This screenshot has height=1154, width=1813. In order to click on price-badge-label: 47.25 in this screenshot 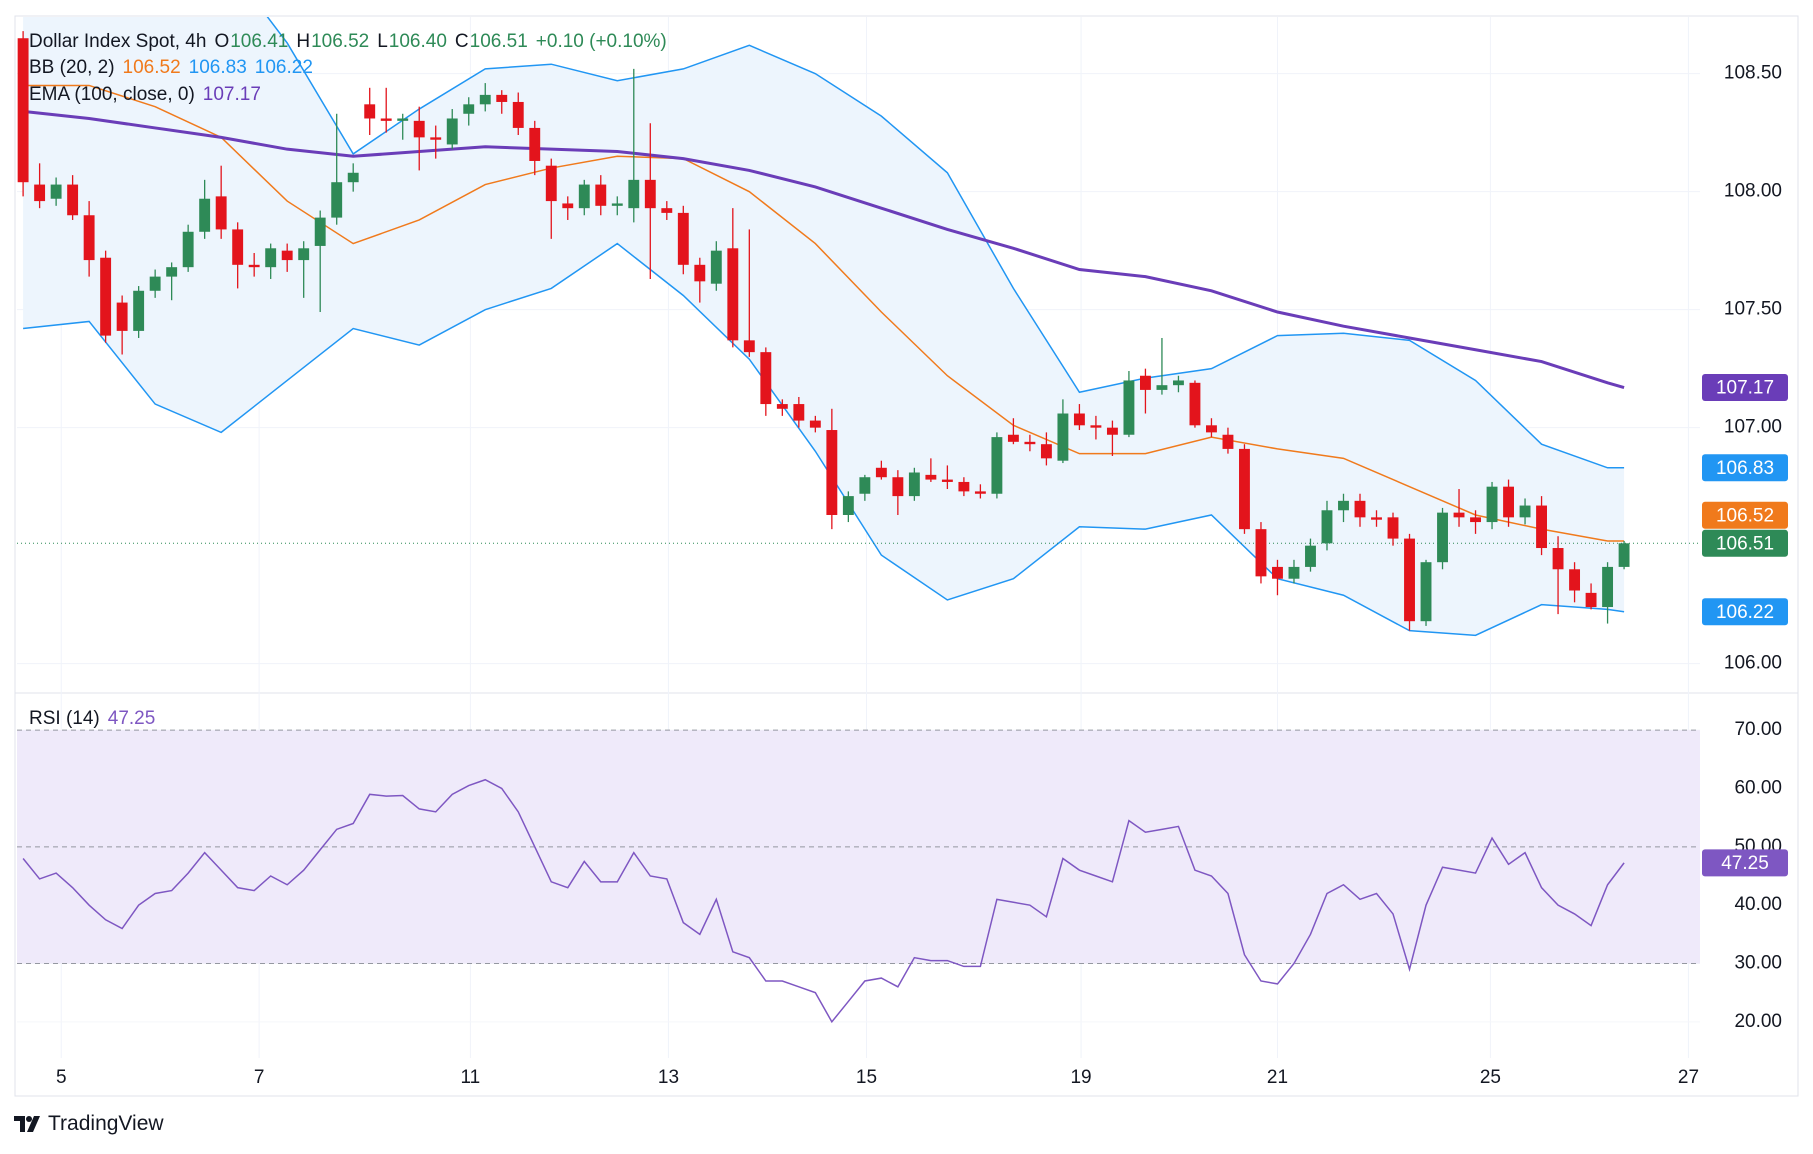, I will do `click(1745, 863)`.